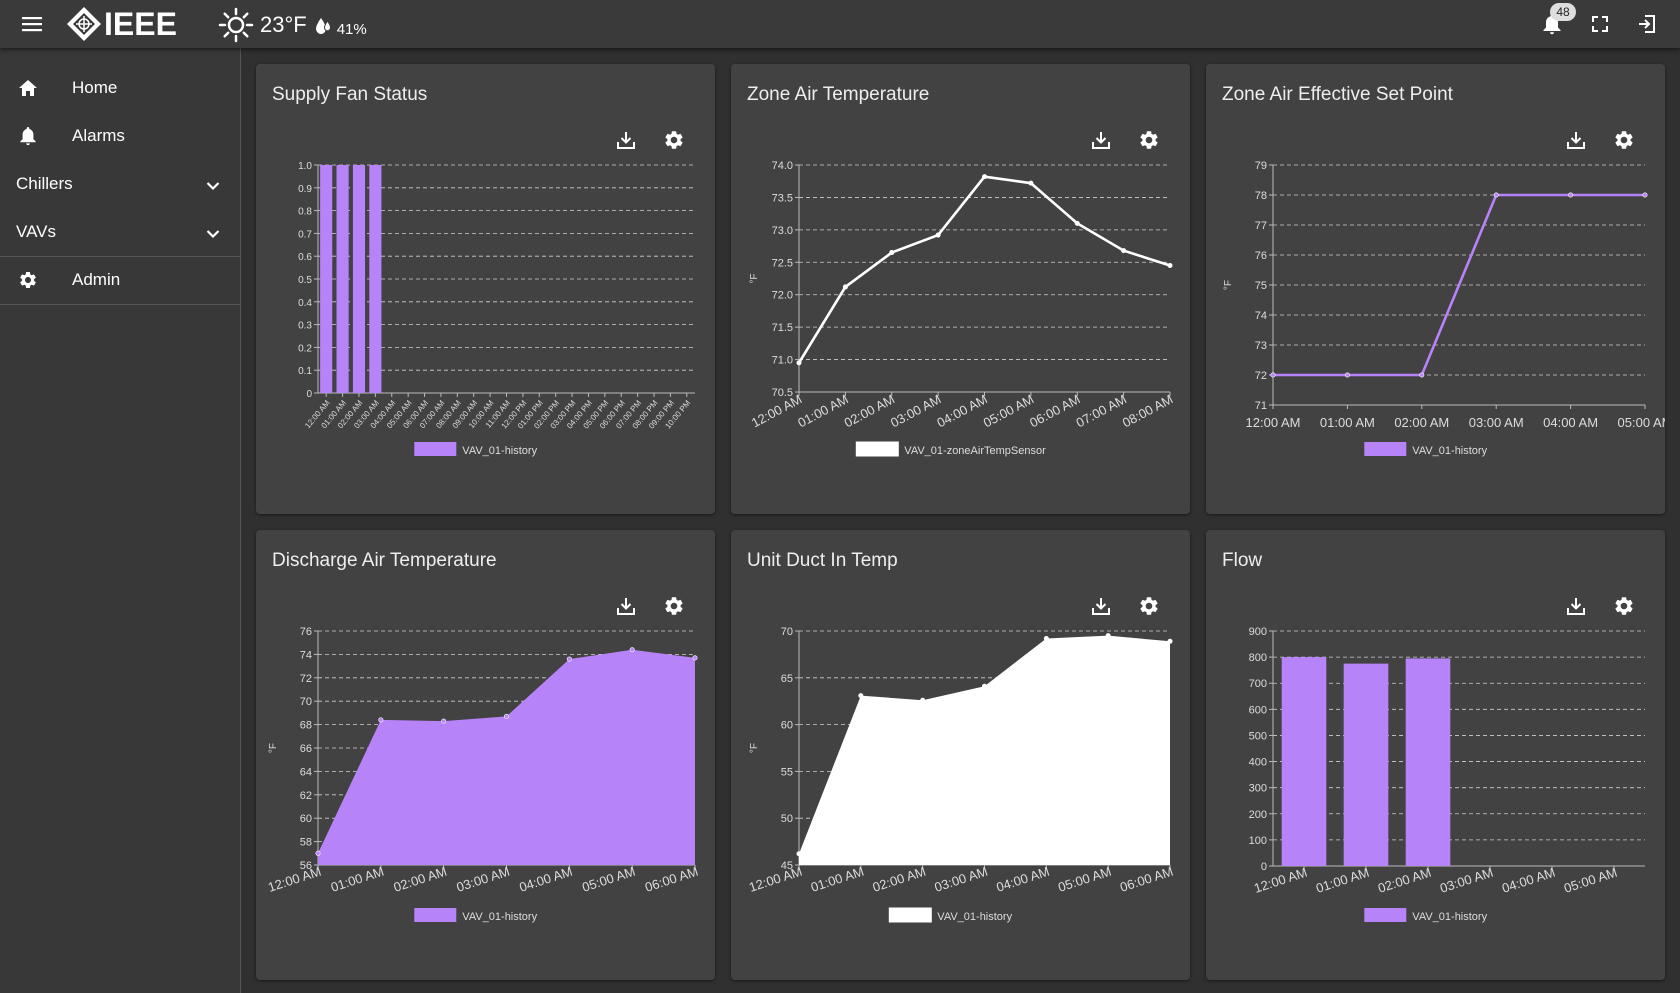  I want to click on y-tick-label: 55, so click(787, 772).